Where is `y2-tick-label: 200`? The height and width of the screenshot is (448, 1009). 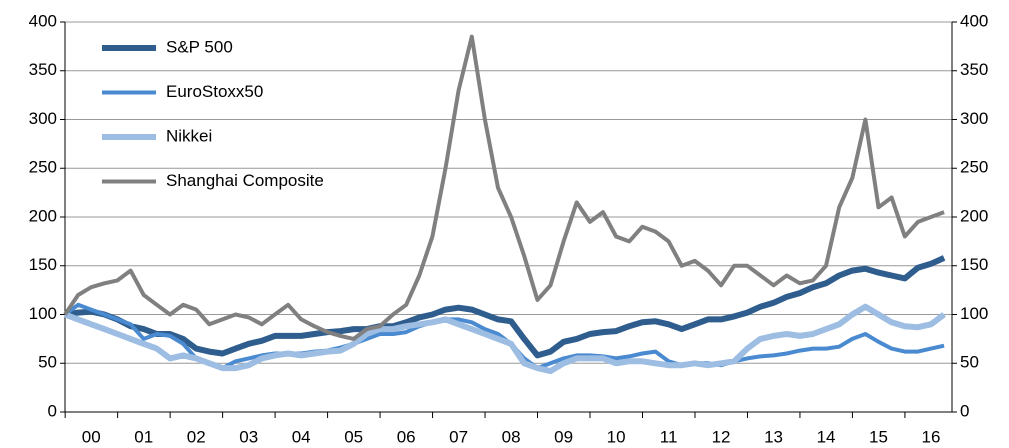
y2-tick-label: 200 is located at coordinates (974, 215).